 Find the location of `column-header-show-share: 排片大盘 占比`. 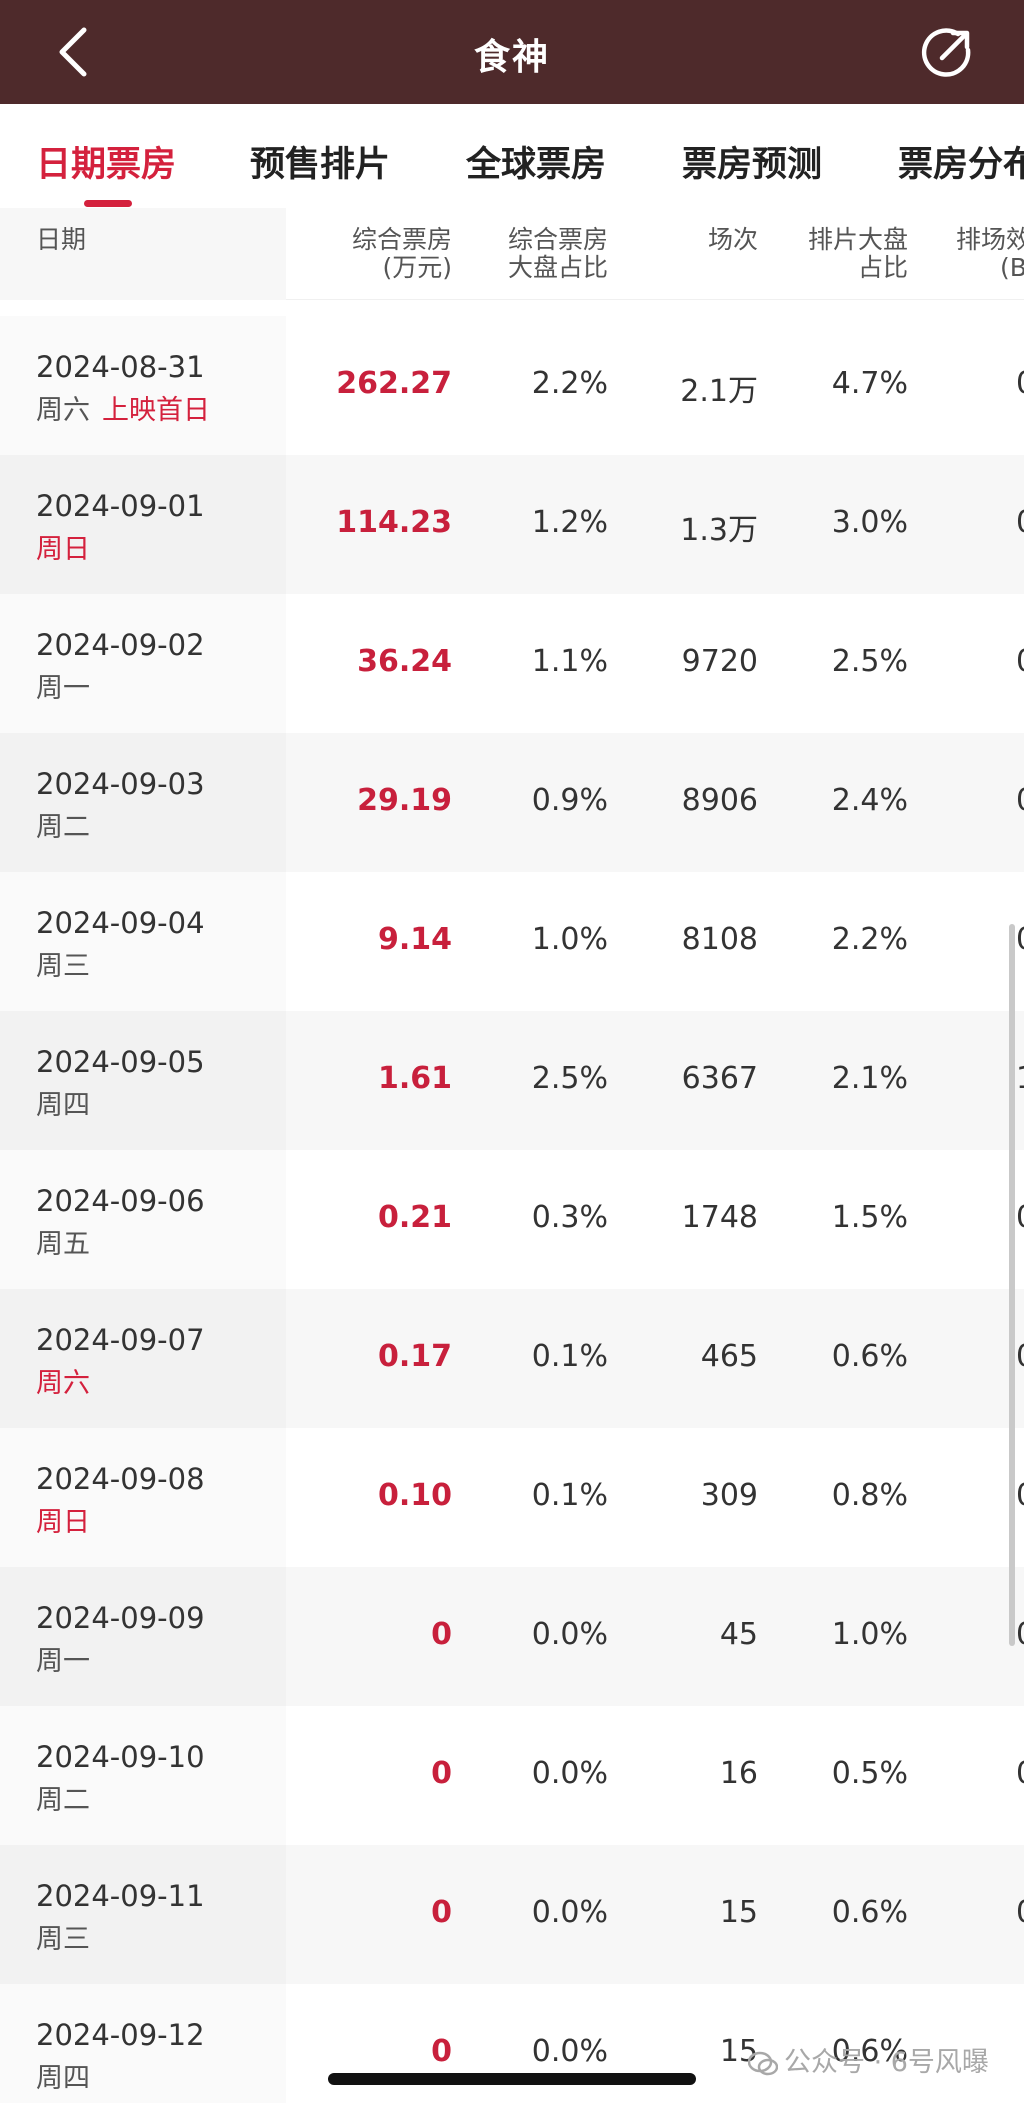

column-header-show-share: 排片大盘 占比 is located at coordinates (858, 254).